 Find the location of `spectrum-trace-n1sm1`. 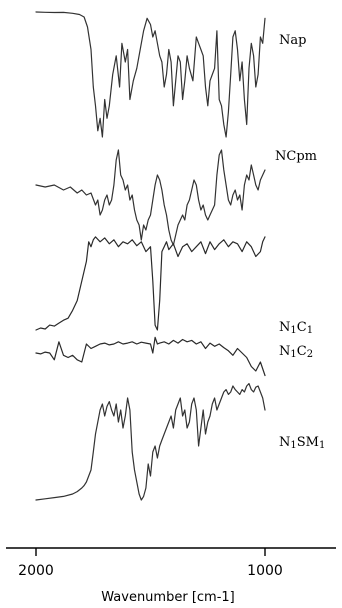

spectrum-trace-n1sm1 is located at coordinates (150, 442).